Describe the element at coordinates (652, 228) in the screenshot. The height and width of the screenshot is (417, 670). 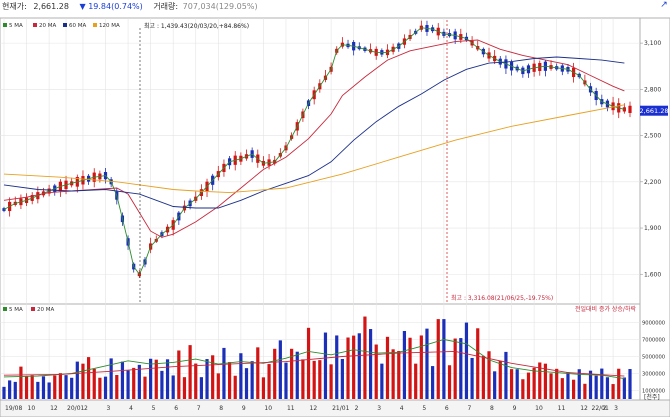
I see `price-tick-label: 1,900` at that location.